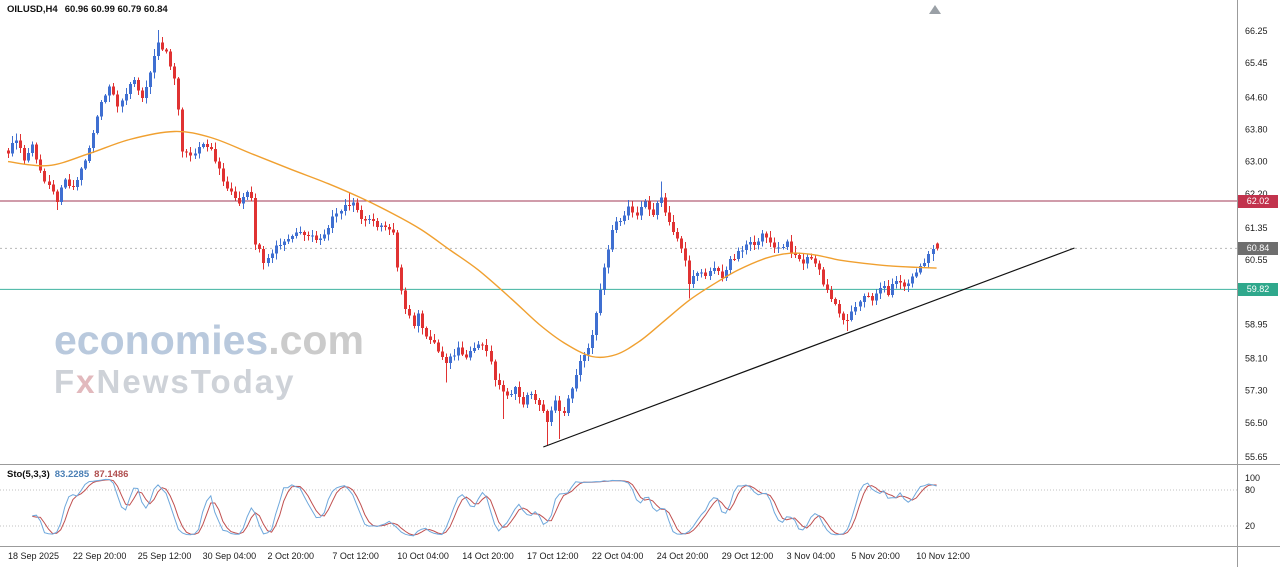  I want to click on svg-text: 58.10, so click(1256, 359).